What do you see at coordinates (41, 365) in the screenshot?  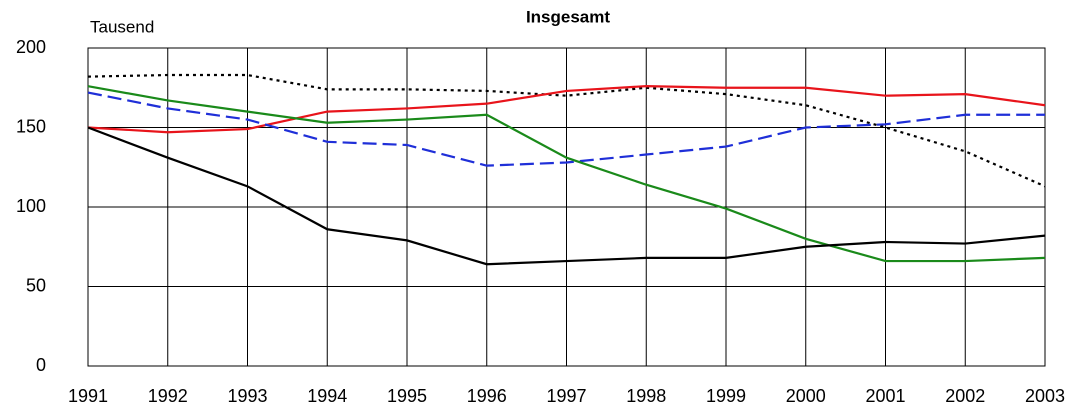 I see `y-tick-label: 0` at bounding box center [41, 365].